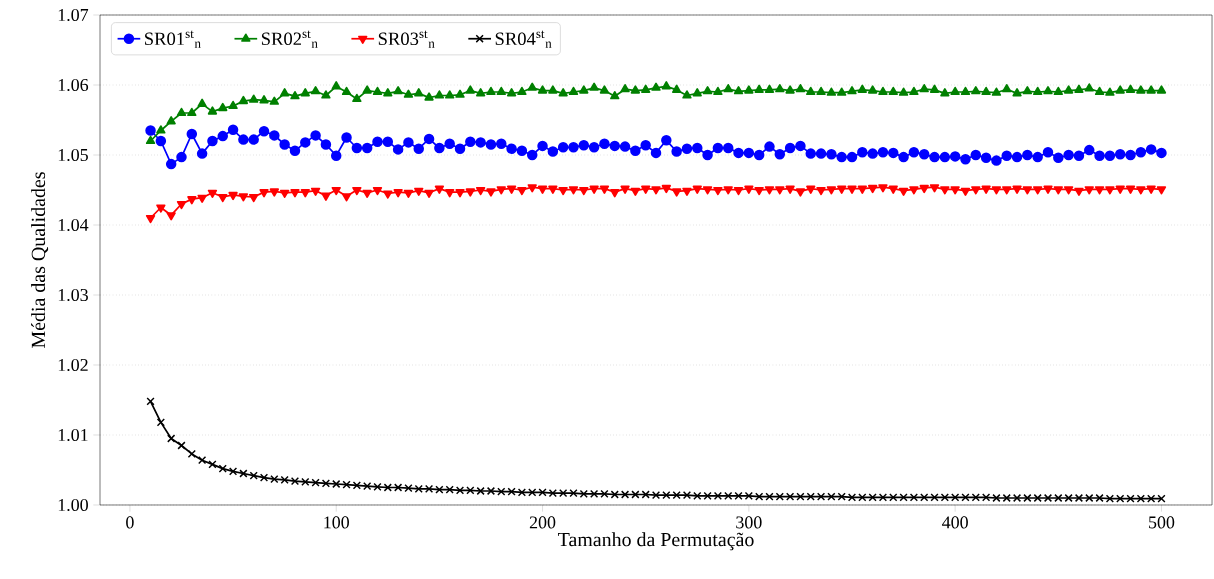 This screenshot has width=1214, height=579. What do you see at coordinates (73, 225) in the screenshot?
I see `y-tick-label: 1.04` at bounding box center [73, 225].